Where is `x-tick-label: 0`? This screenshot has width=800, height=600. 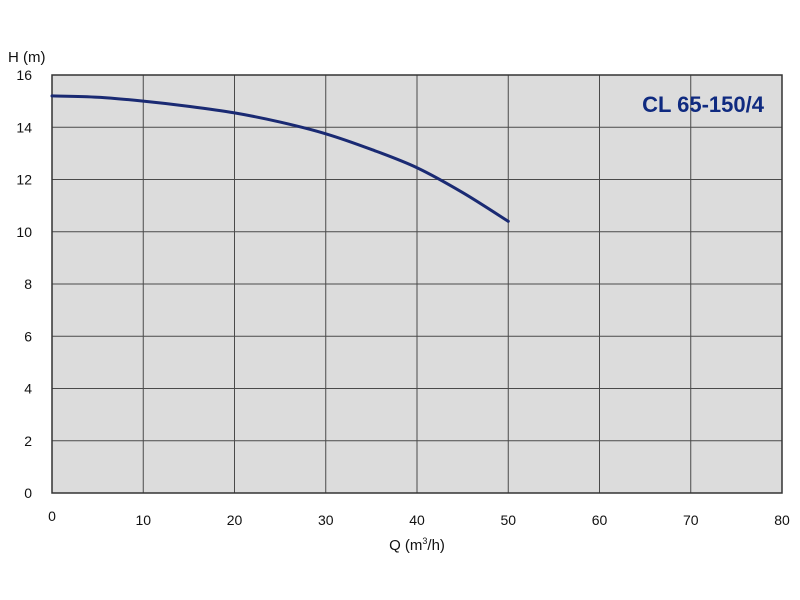
x-tick-label: 0 is located at coordinates (52, 516).